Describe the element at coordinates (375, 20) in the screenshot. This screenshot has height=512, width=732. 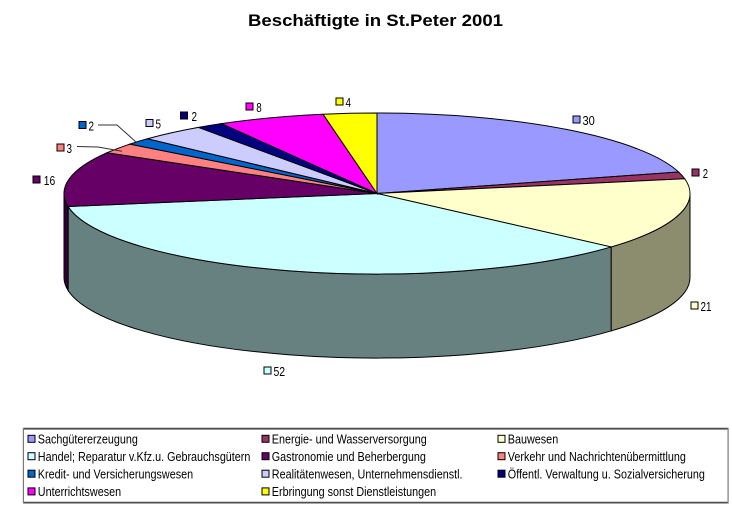
I see `svg-text: Beschäftigte in St.Peter 2001` at that location.